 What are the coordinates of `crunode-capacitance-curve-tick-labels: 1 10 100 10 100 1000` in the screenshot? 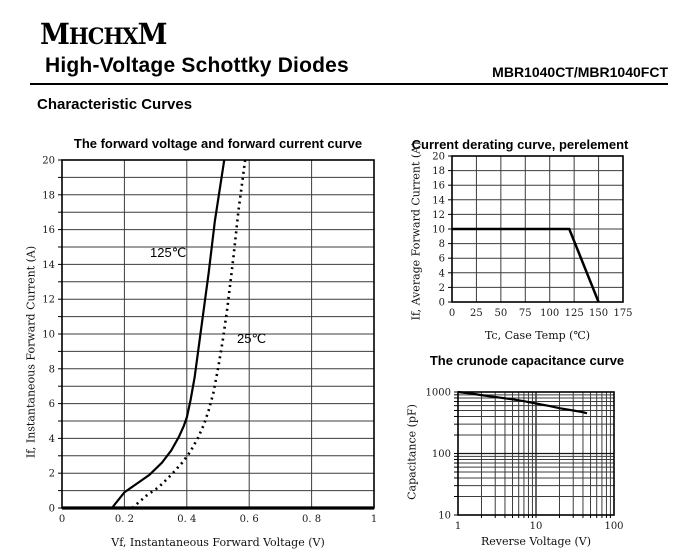 It's located at (525, 460).